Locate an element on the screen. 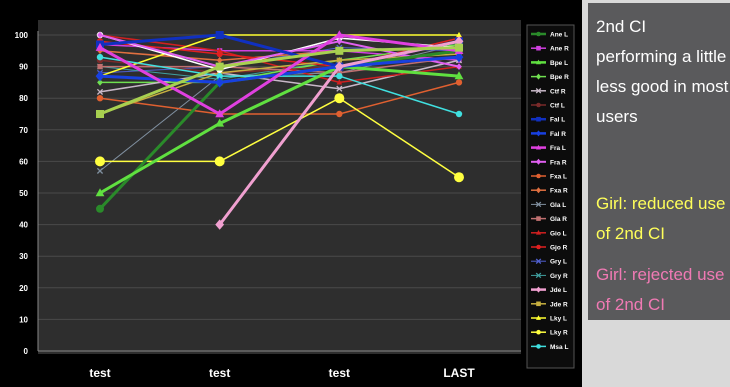 This screenshot has height=387, width=730. legend-entry: Lky R is located at coordinates (549, 333).